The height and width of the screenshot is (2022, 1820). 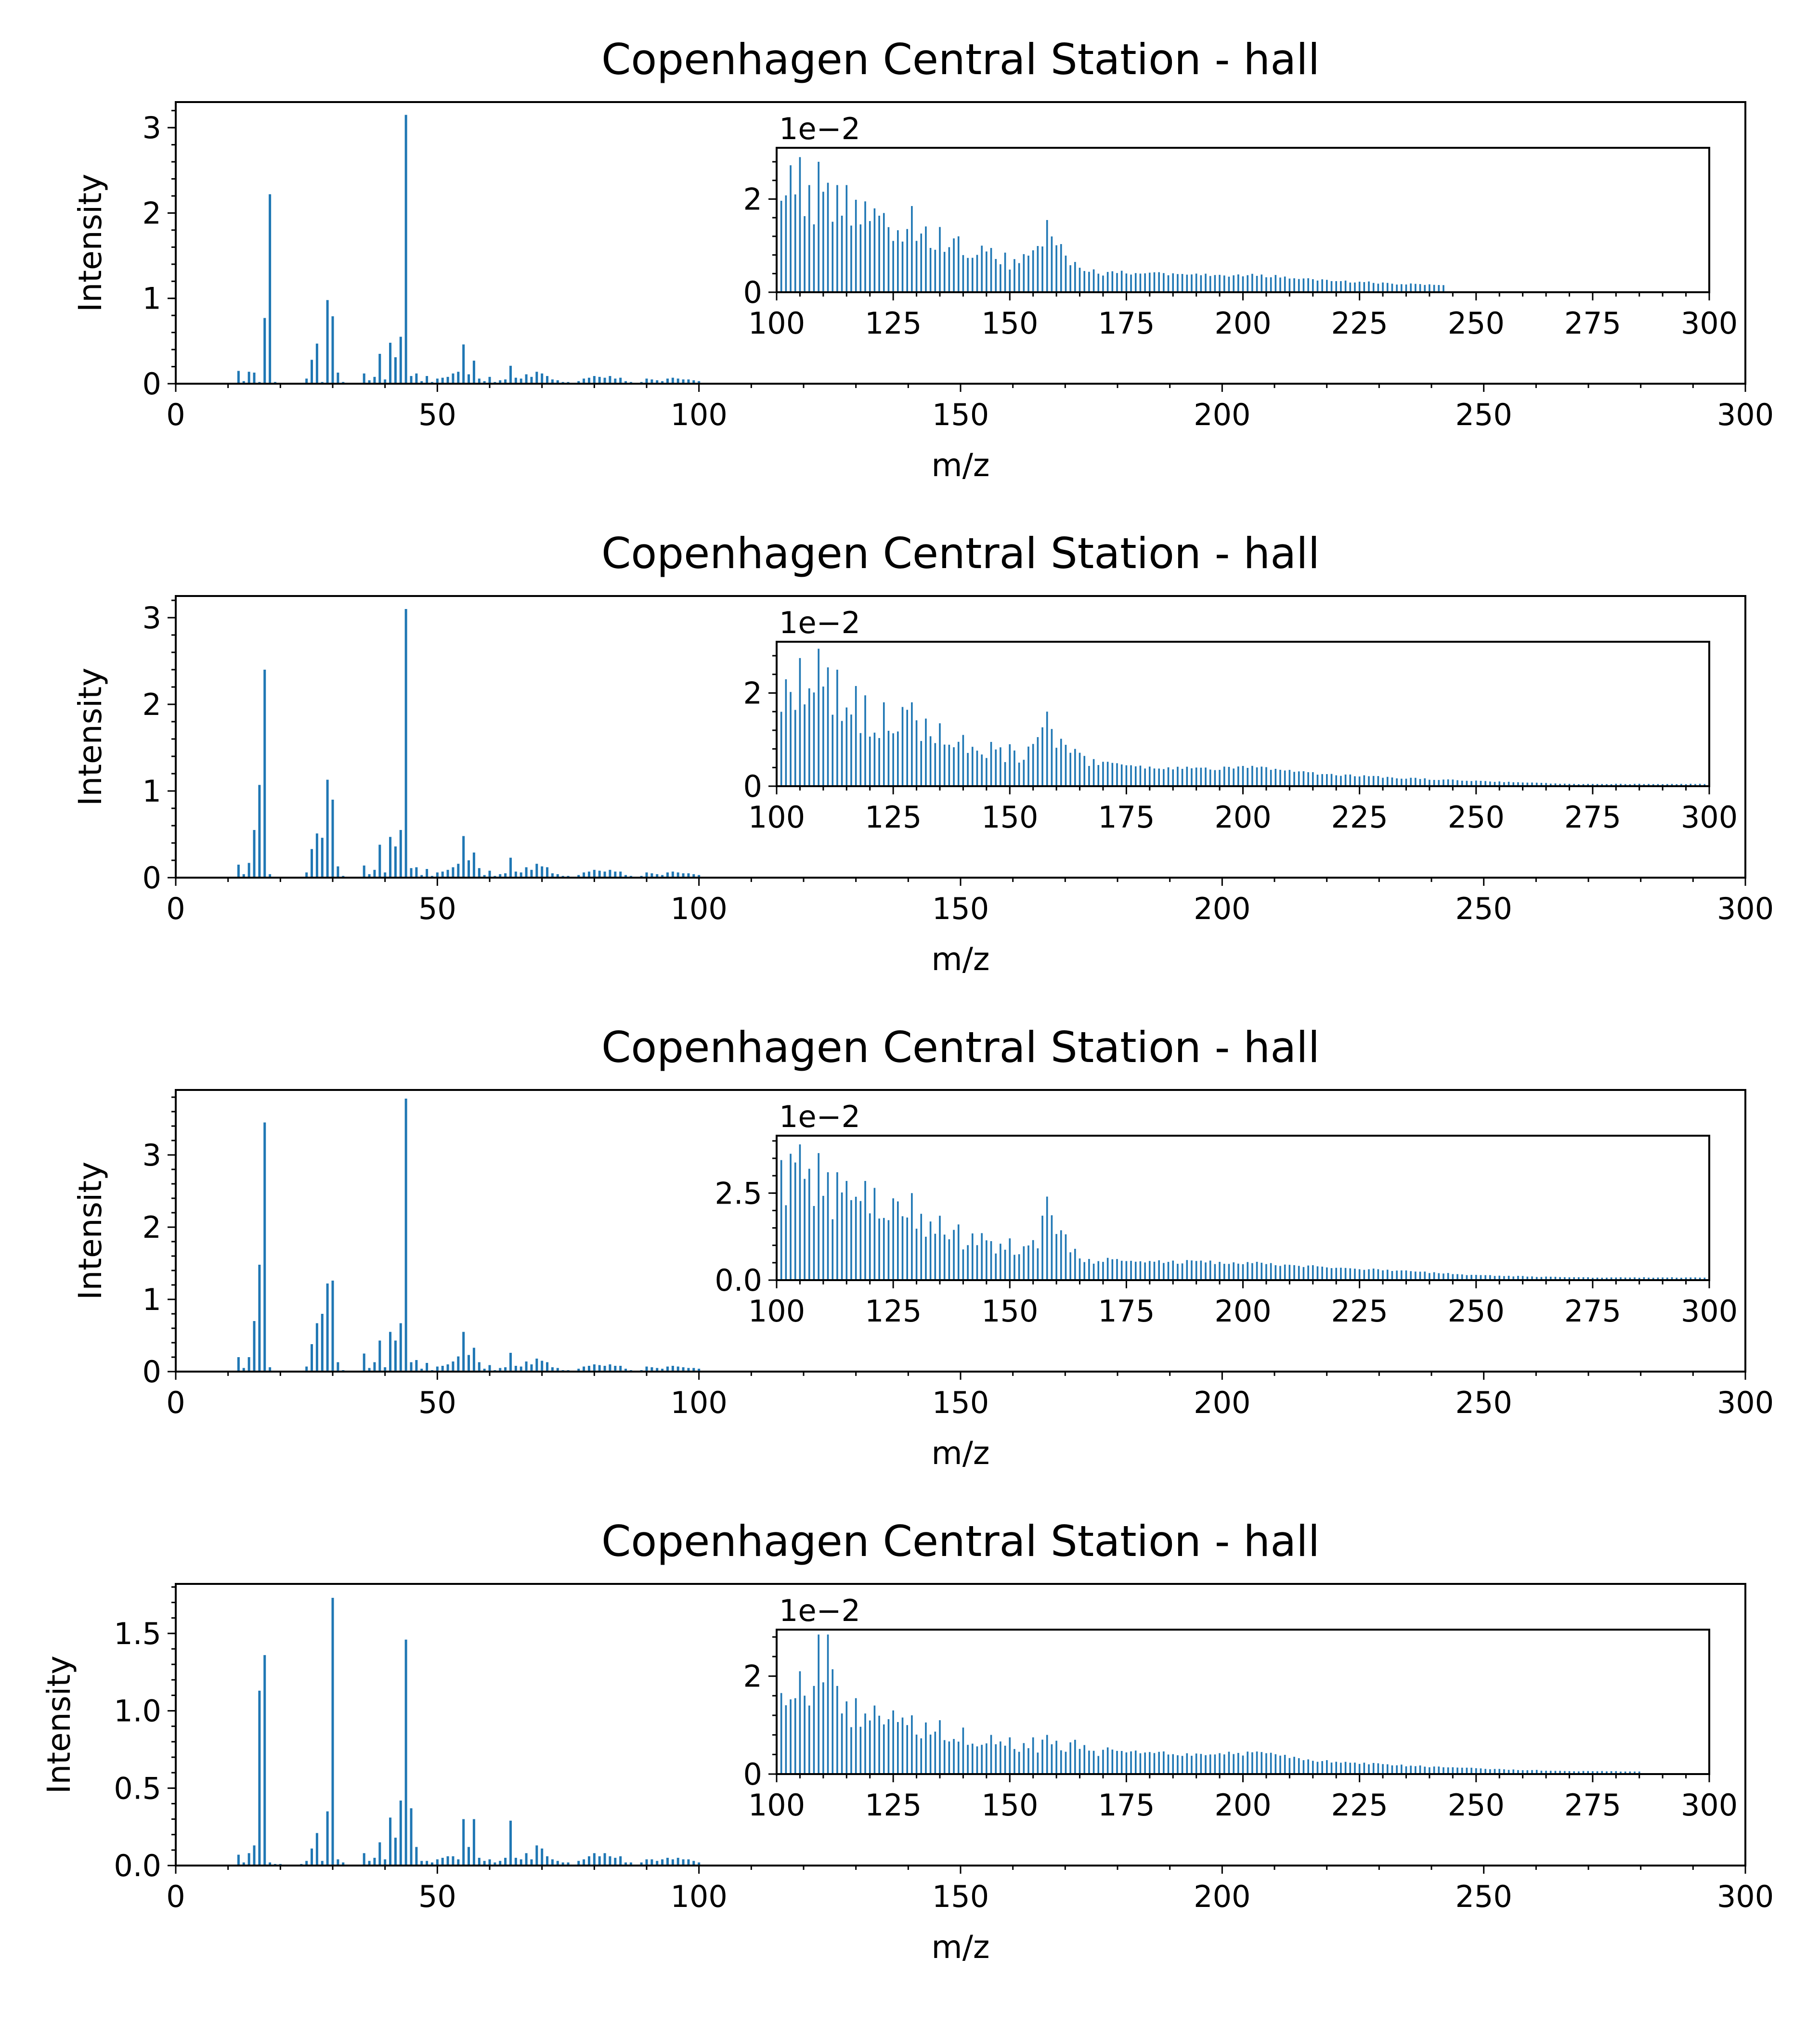 What do you see at coordinates (738, 1193) in the screenshot?
I see `inset-y-tick-label: 2.5` at bounding box center [738, 1193].